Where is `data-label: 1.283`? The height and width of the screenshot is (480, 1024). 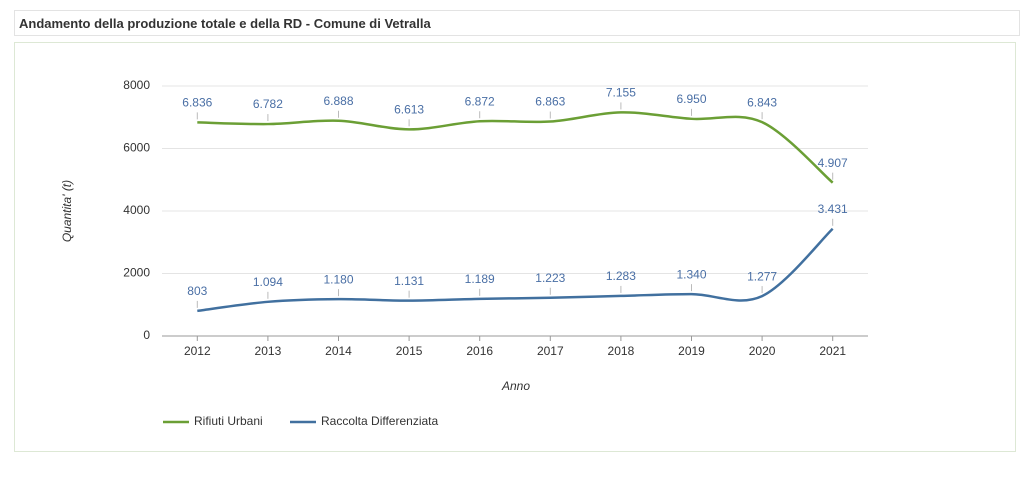 data-label: 1.283 is located at coordinates (621, 276).